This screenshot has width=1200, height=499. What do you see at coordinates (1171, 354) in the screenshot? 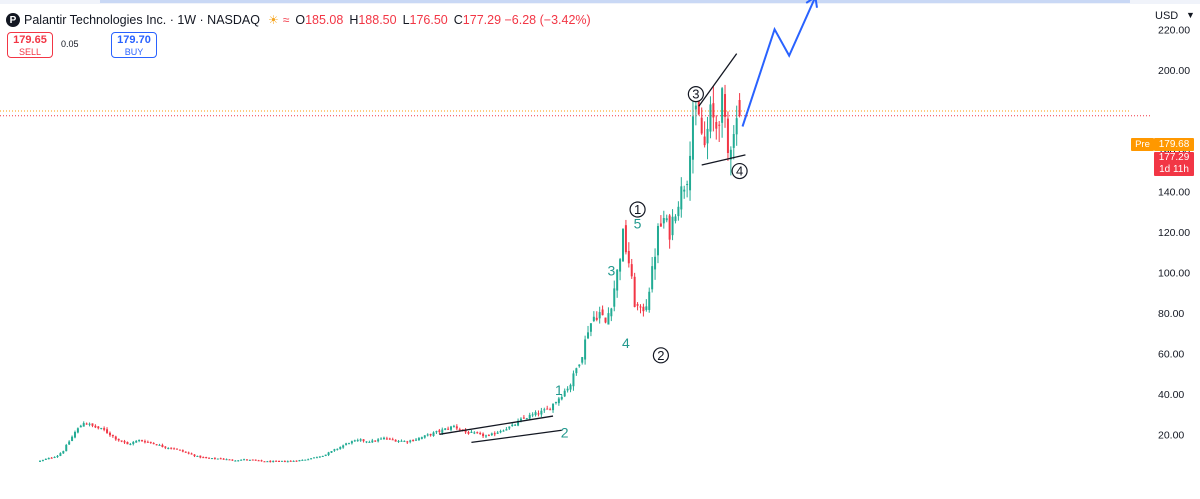
I see `y-tick-label: 60.00` at bounding box center [1171, 354].